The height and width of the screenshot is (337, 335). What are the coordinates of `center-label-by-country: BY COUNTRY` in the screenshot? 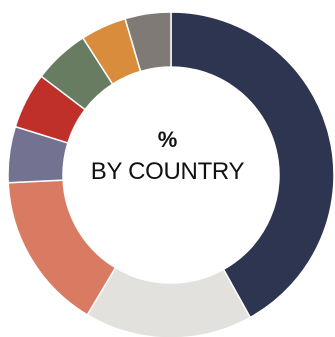 It's located at (167, 171).